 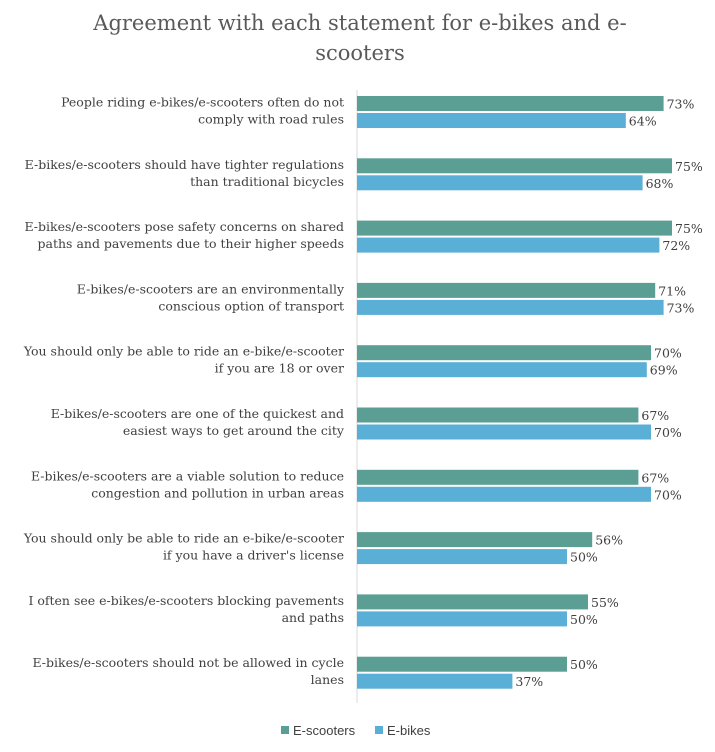 I want to click on legend-label: E-scooters, so click(x=324, y=730).